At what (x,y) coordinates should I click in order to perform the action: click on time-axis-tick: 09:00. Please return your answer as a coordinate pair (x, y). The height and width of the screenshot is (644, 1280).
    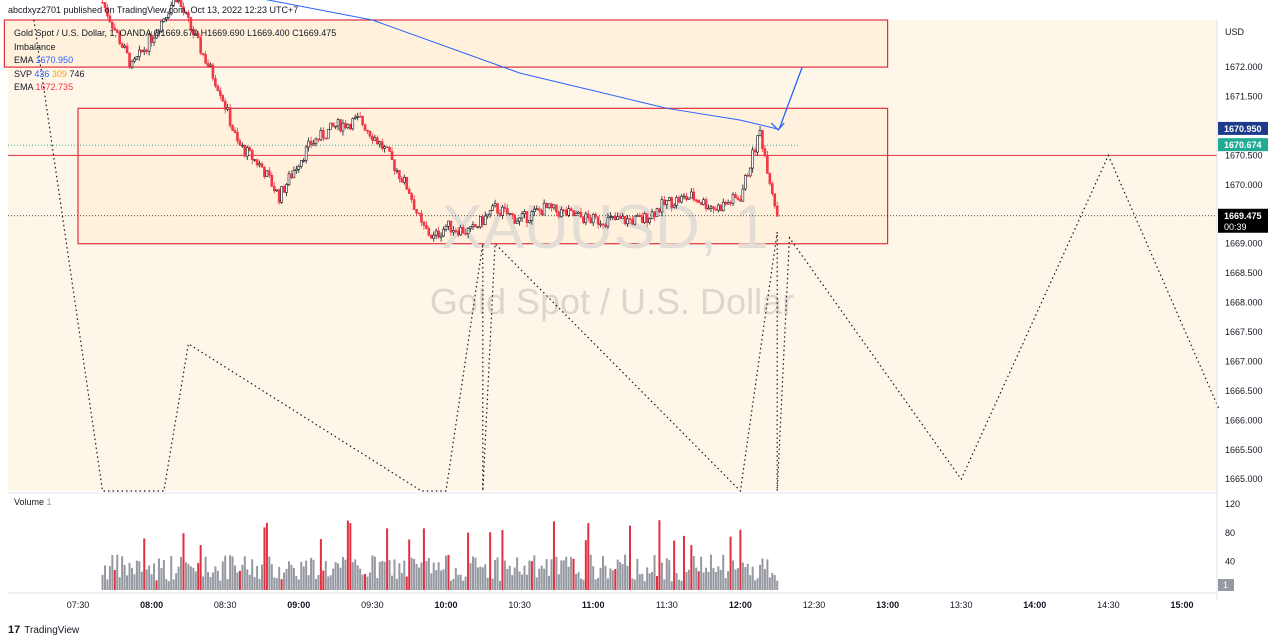
    Looking at the image, I should click on (298, 605).